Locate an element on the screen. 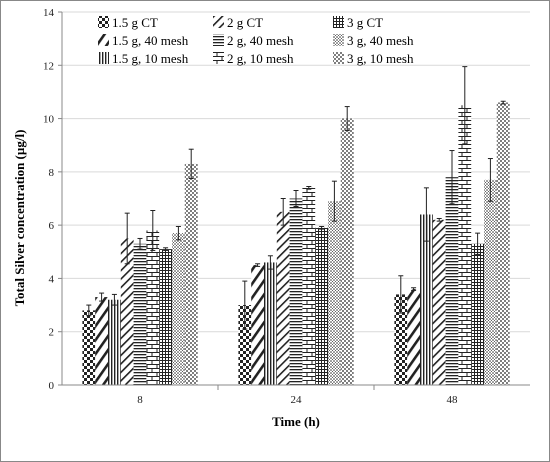 This screenshot has width=550, height=462. y-tick-label: 4 is located at coordinates (52, 279).